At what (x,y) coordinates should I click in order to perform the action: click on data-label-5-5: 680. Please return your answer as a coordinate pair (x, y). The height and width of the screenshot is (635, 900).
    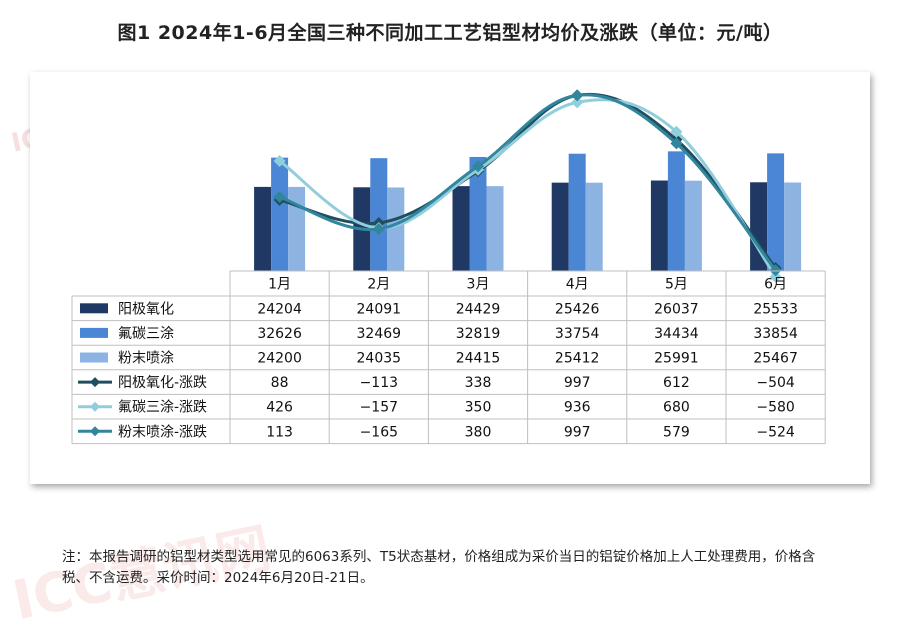
    Looking at the image, I should click on (676, 408).